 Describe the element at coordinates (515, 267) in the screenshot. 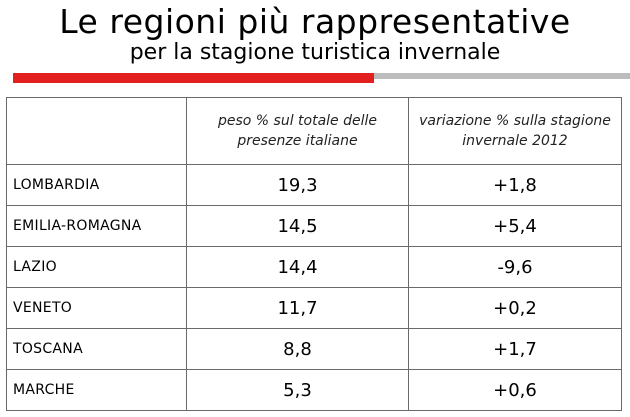

I see `variazione-value: -9,6` at that location.